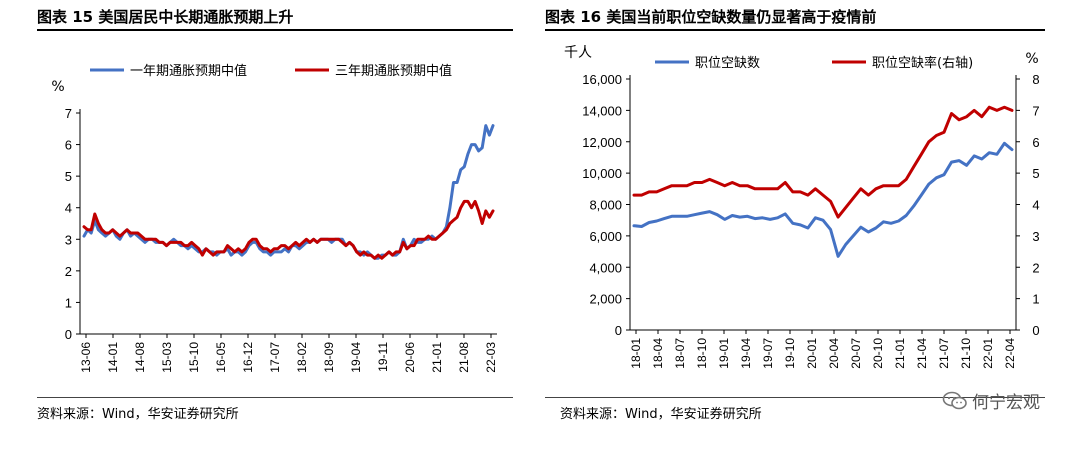 The width and height of the screenshot is (1080, 449). I want to click on x-tick-label: 13-06, so click(86, 357).